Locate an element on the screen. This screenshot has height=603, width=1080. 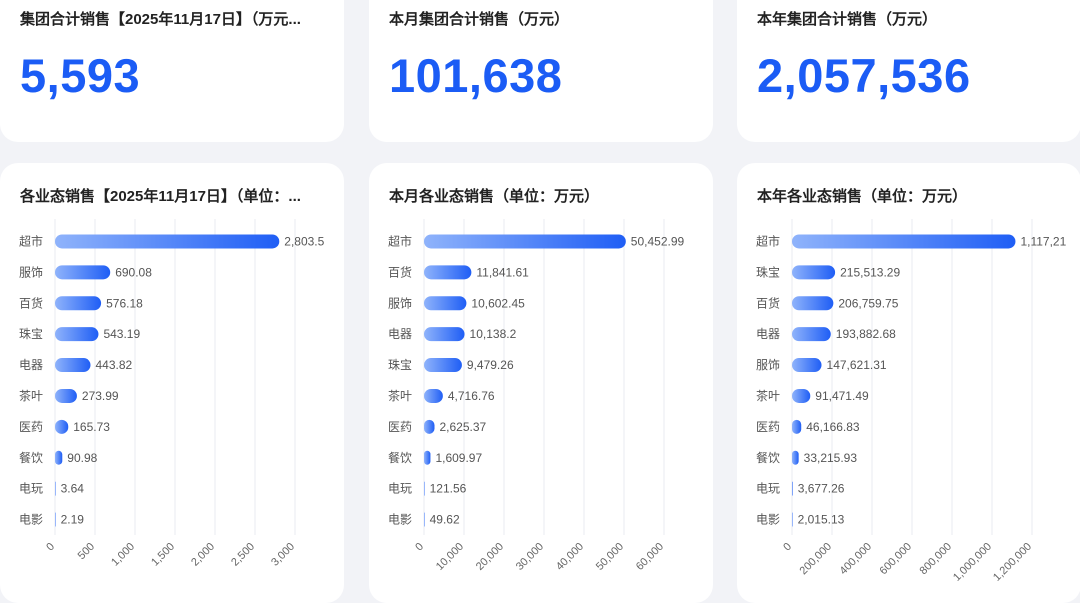
value-label: 121.56 is located at coordinates (448, 489).